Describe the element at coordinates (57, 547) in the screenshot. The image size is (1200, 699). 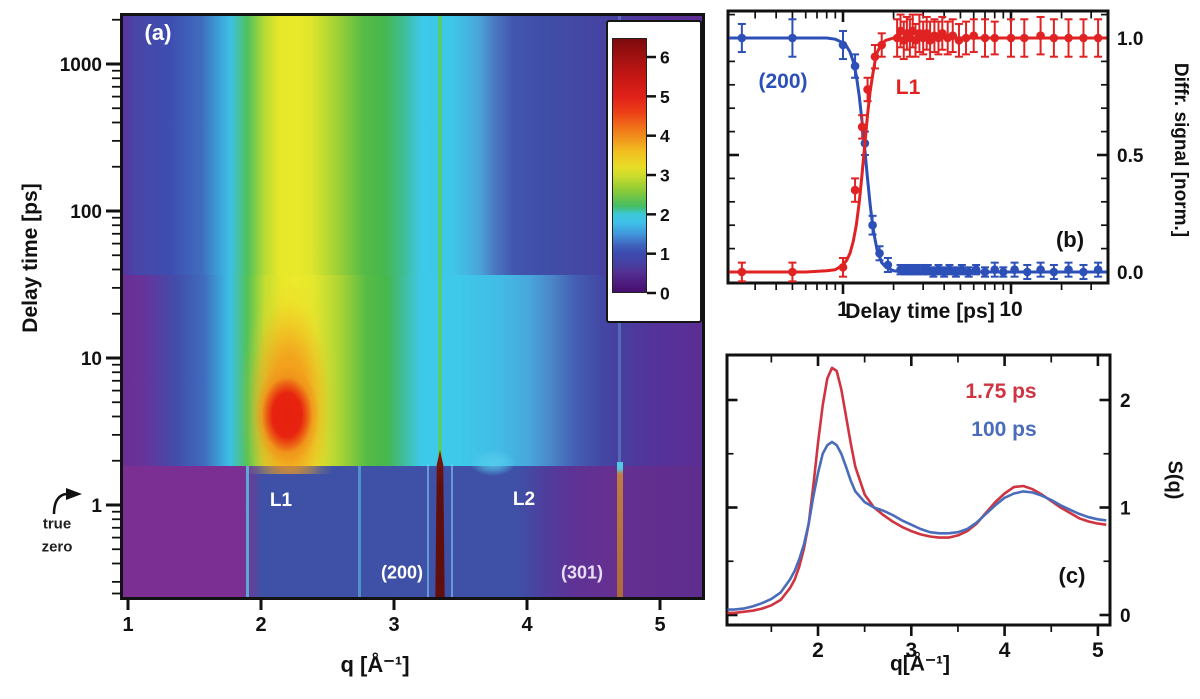
I see `true-zero-label-line2: zero` at that location.